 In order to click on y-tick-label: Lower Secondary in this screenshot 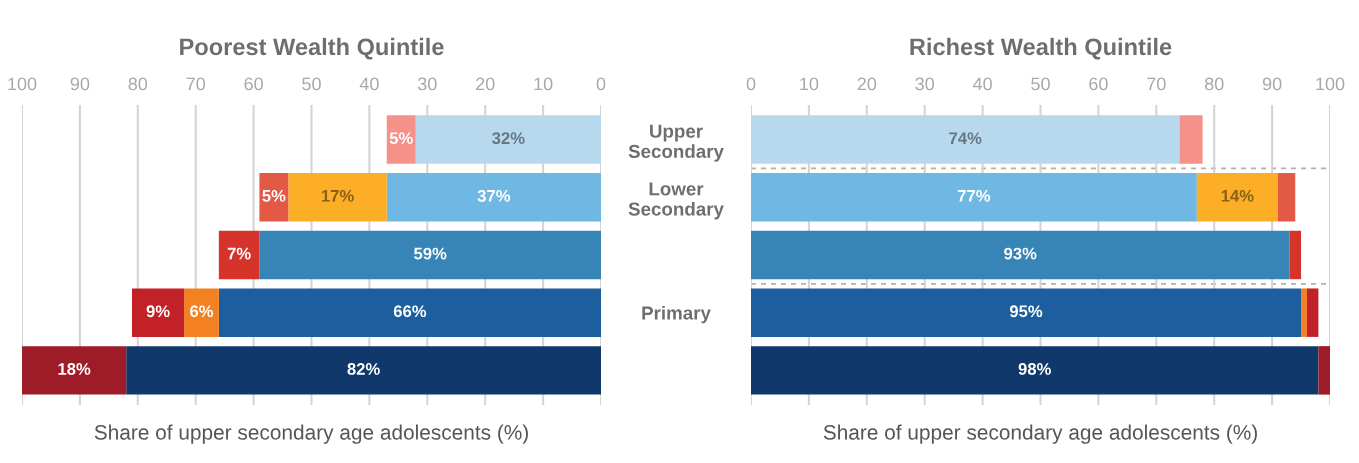, I will do `click(676, 201)`.